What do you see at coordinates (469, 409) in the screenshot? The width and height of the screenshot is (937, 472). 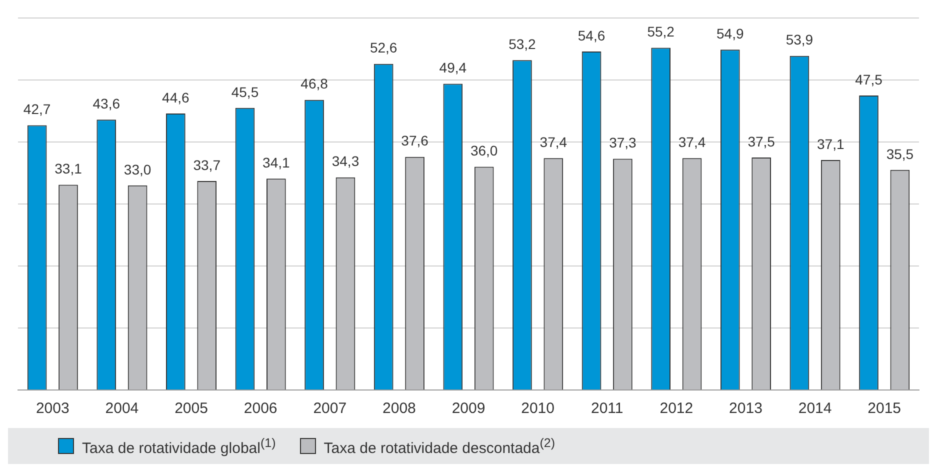 I see `x-tick-label: 2009` at bounding box center [469, 409].